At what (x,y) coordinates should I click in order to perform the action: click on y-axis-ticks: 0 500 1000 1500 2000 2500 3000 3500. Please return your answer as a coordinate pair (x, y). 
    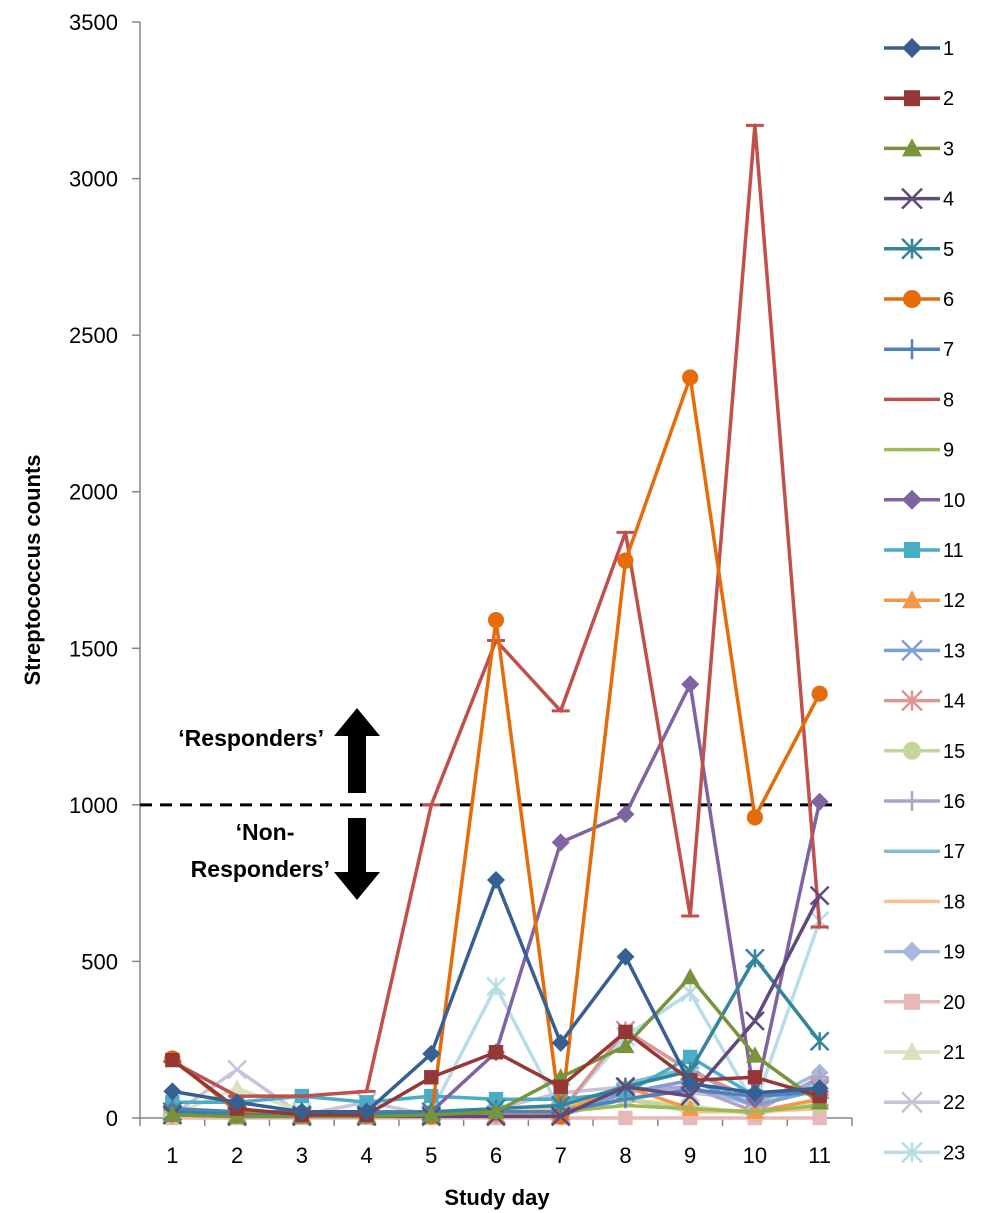
    Looking at the image, I should click on (104, 570).